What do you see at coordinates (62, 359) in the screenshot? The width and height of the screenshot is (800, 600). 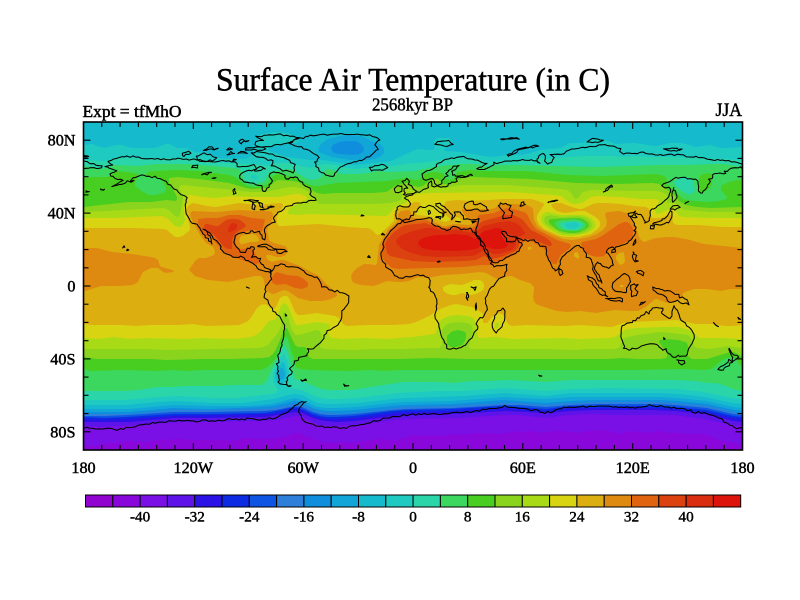 I see `svg-text: 40S` at bounding box center [62, 359].